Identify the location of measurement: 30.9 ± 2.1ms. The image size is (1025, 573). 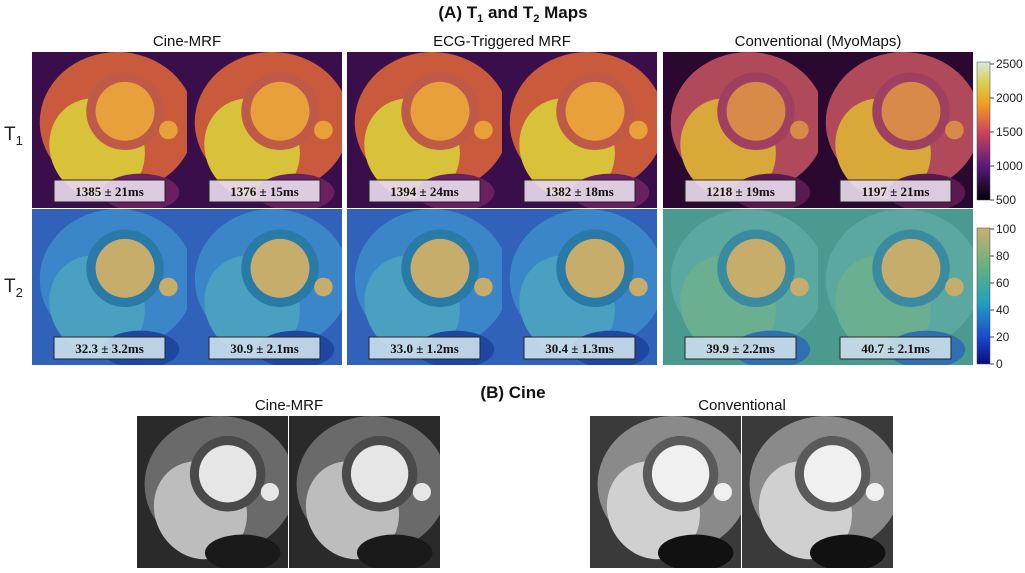
(264, 348).